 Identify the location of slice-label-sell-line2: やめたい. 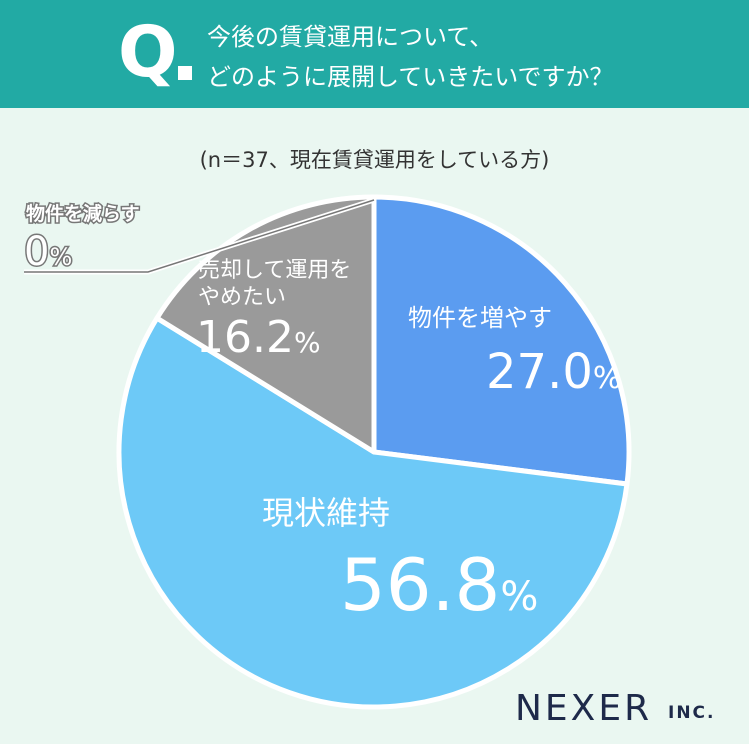
(242, 297).